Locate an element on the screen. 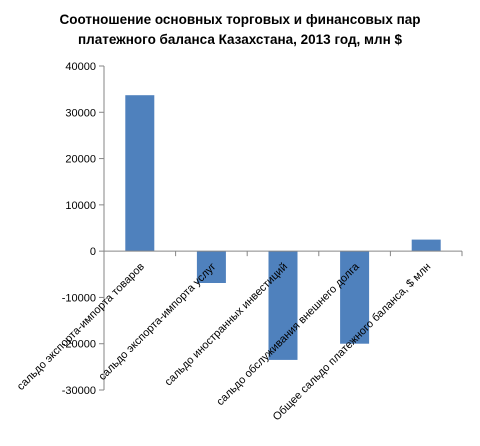 This screenshot has width=480, height=446. category-label: сальдо экспорта-импорта услуг is located at coordinates (157, 322).